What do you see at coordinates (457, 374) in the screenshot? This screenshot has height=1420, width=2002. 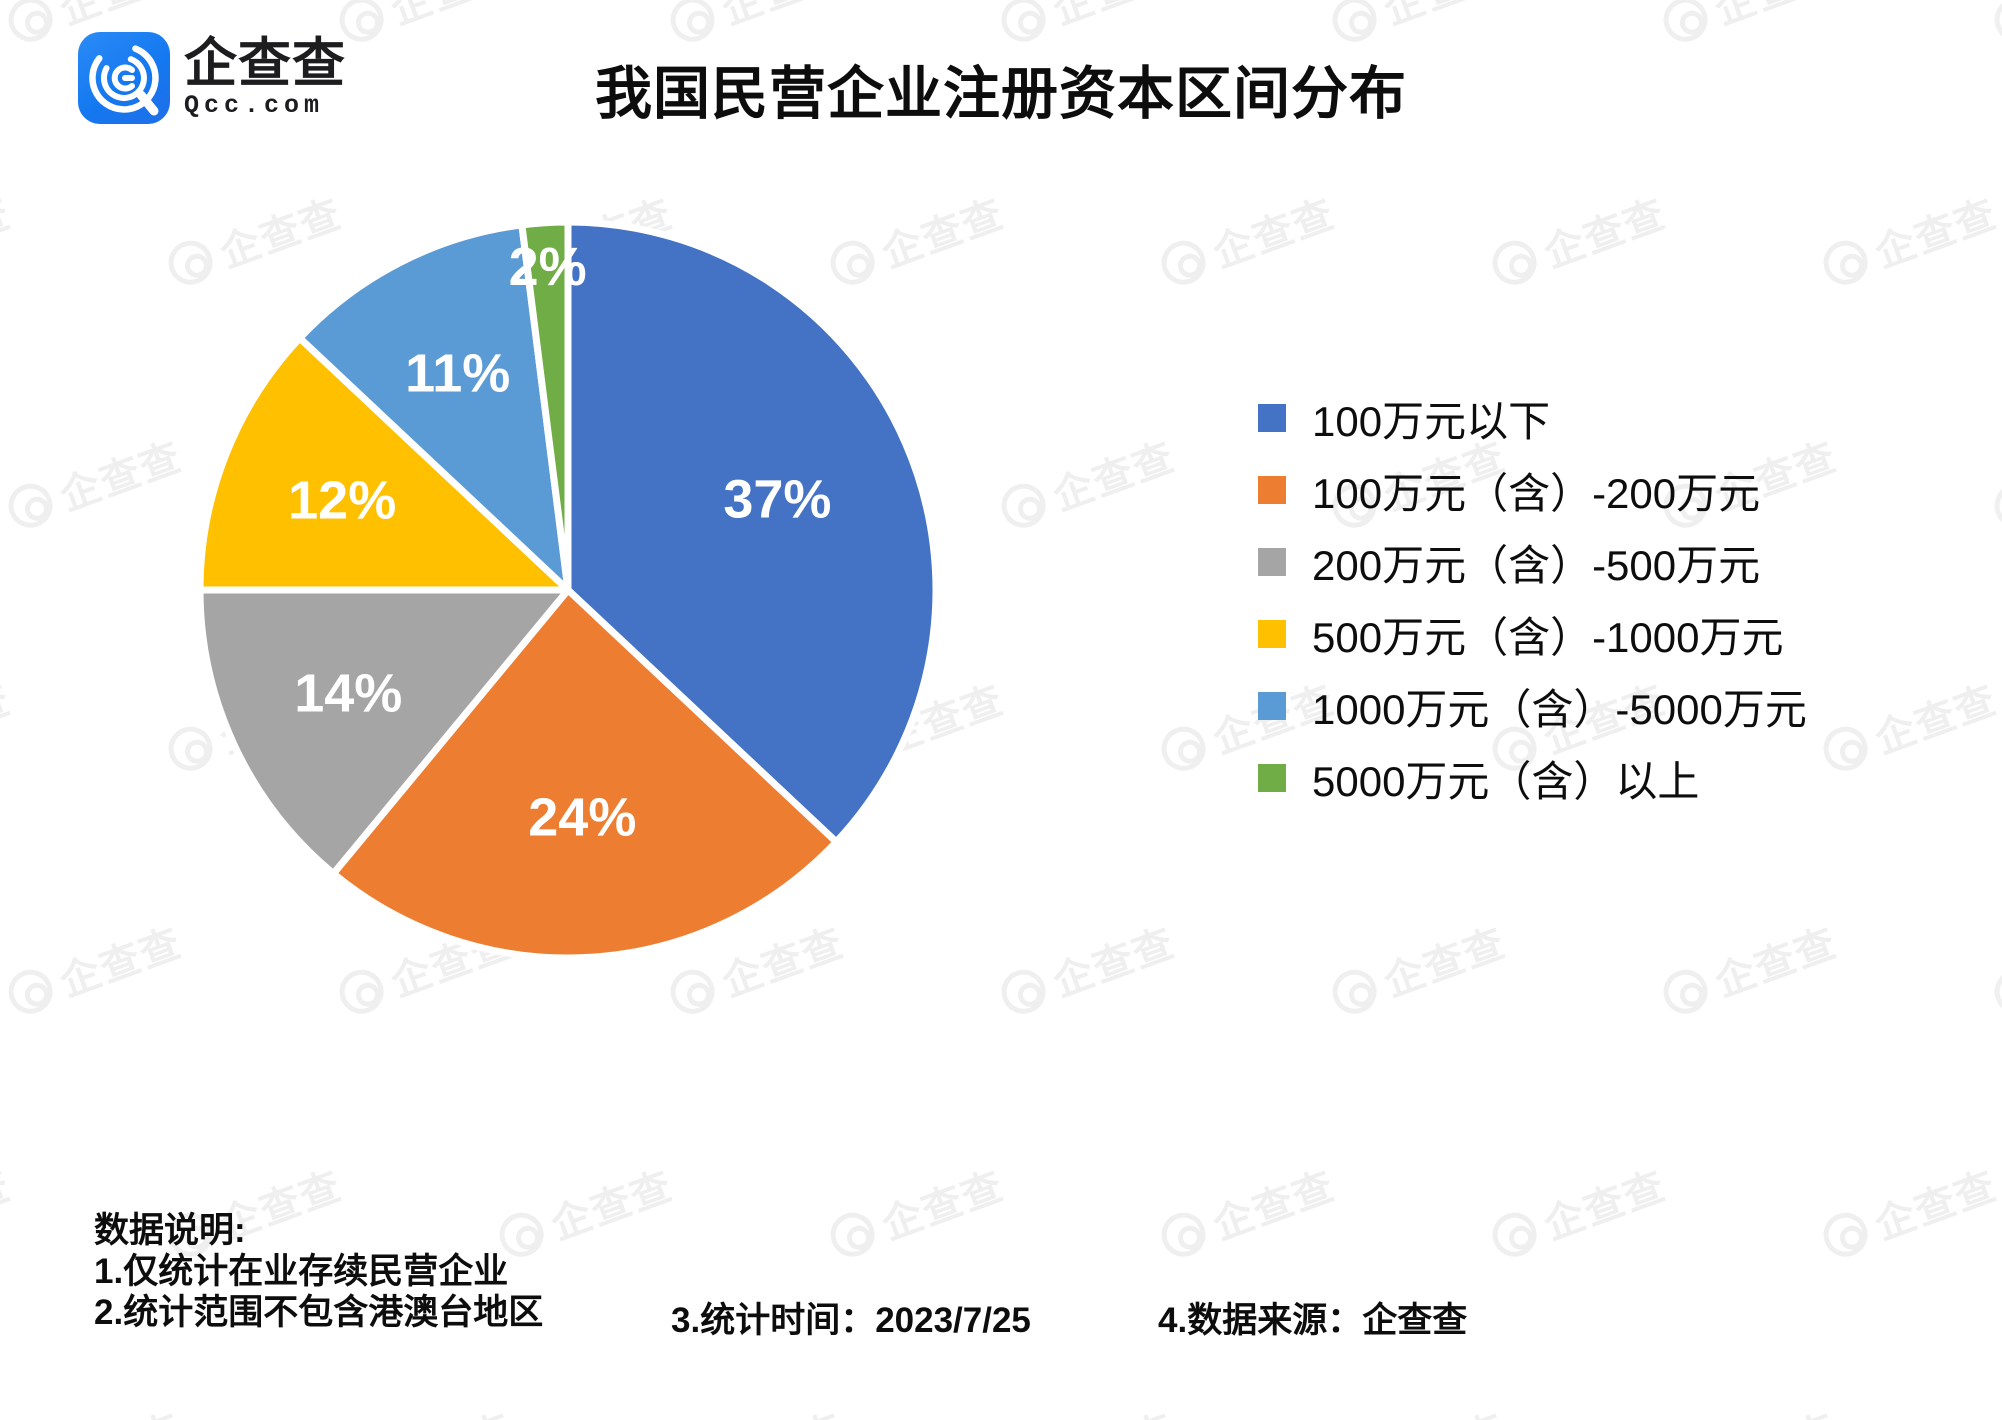 I see `pie-slice-label: 11%` at bounding box center [457, 374].